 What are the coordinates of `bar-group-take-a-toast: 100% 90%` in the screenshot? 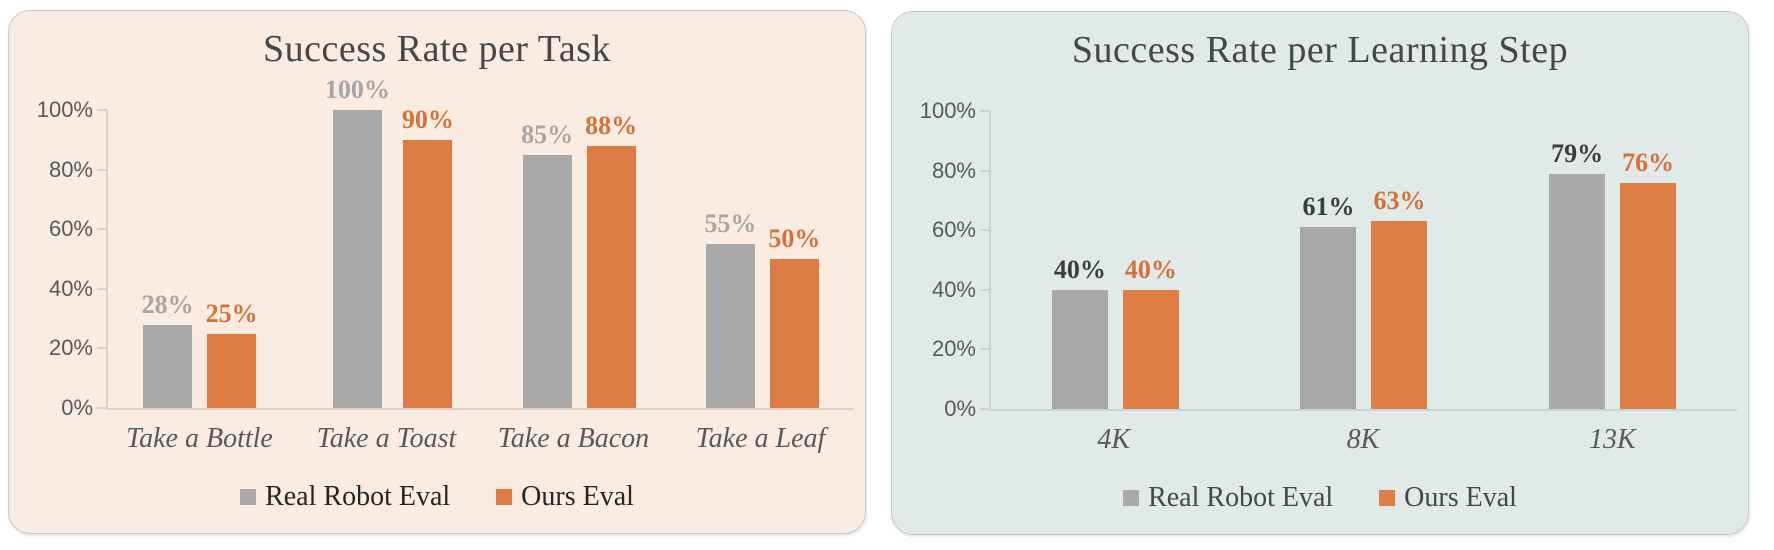 It's located at (389, 242).